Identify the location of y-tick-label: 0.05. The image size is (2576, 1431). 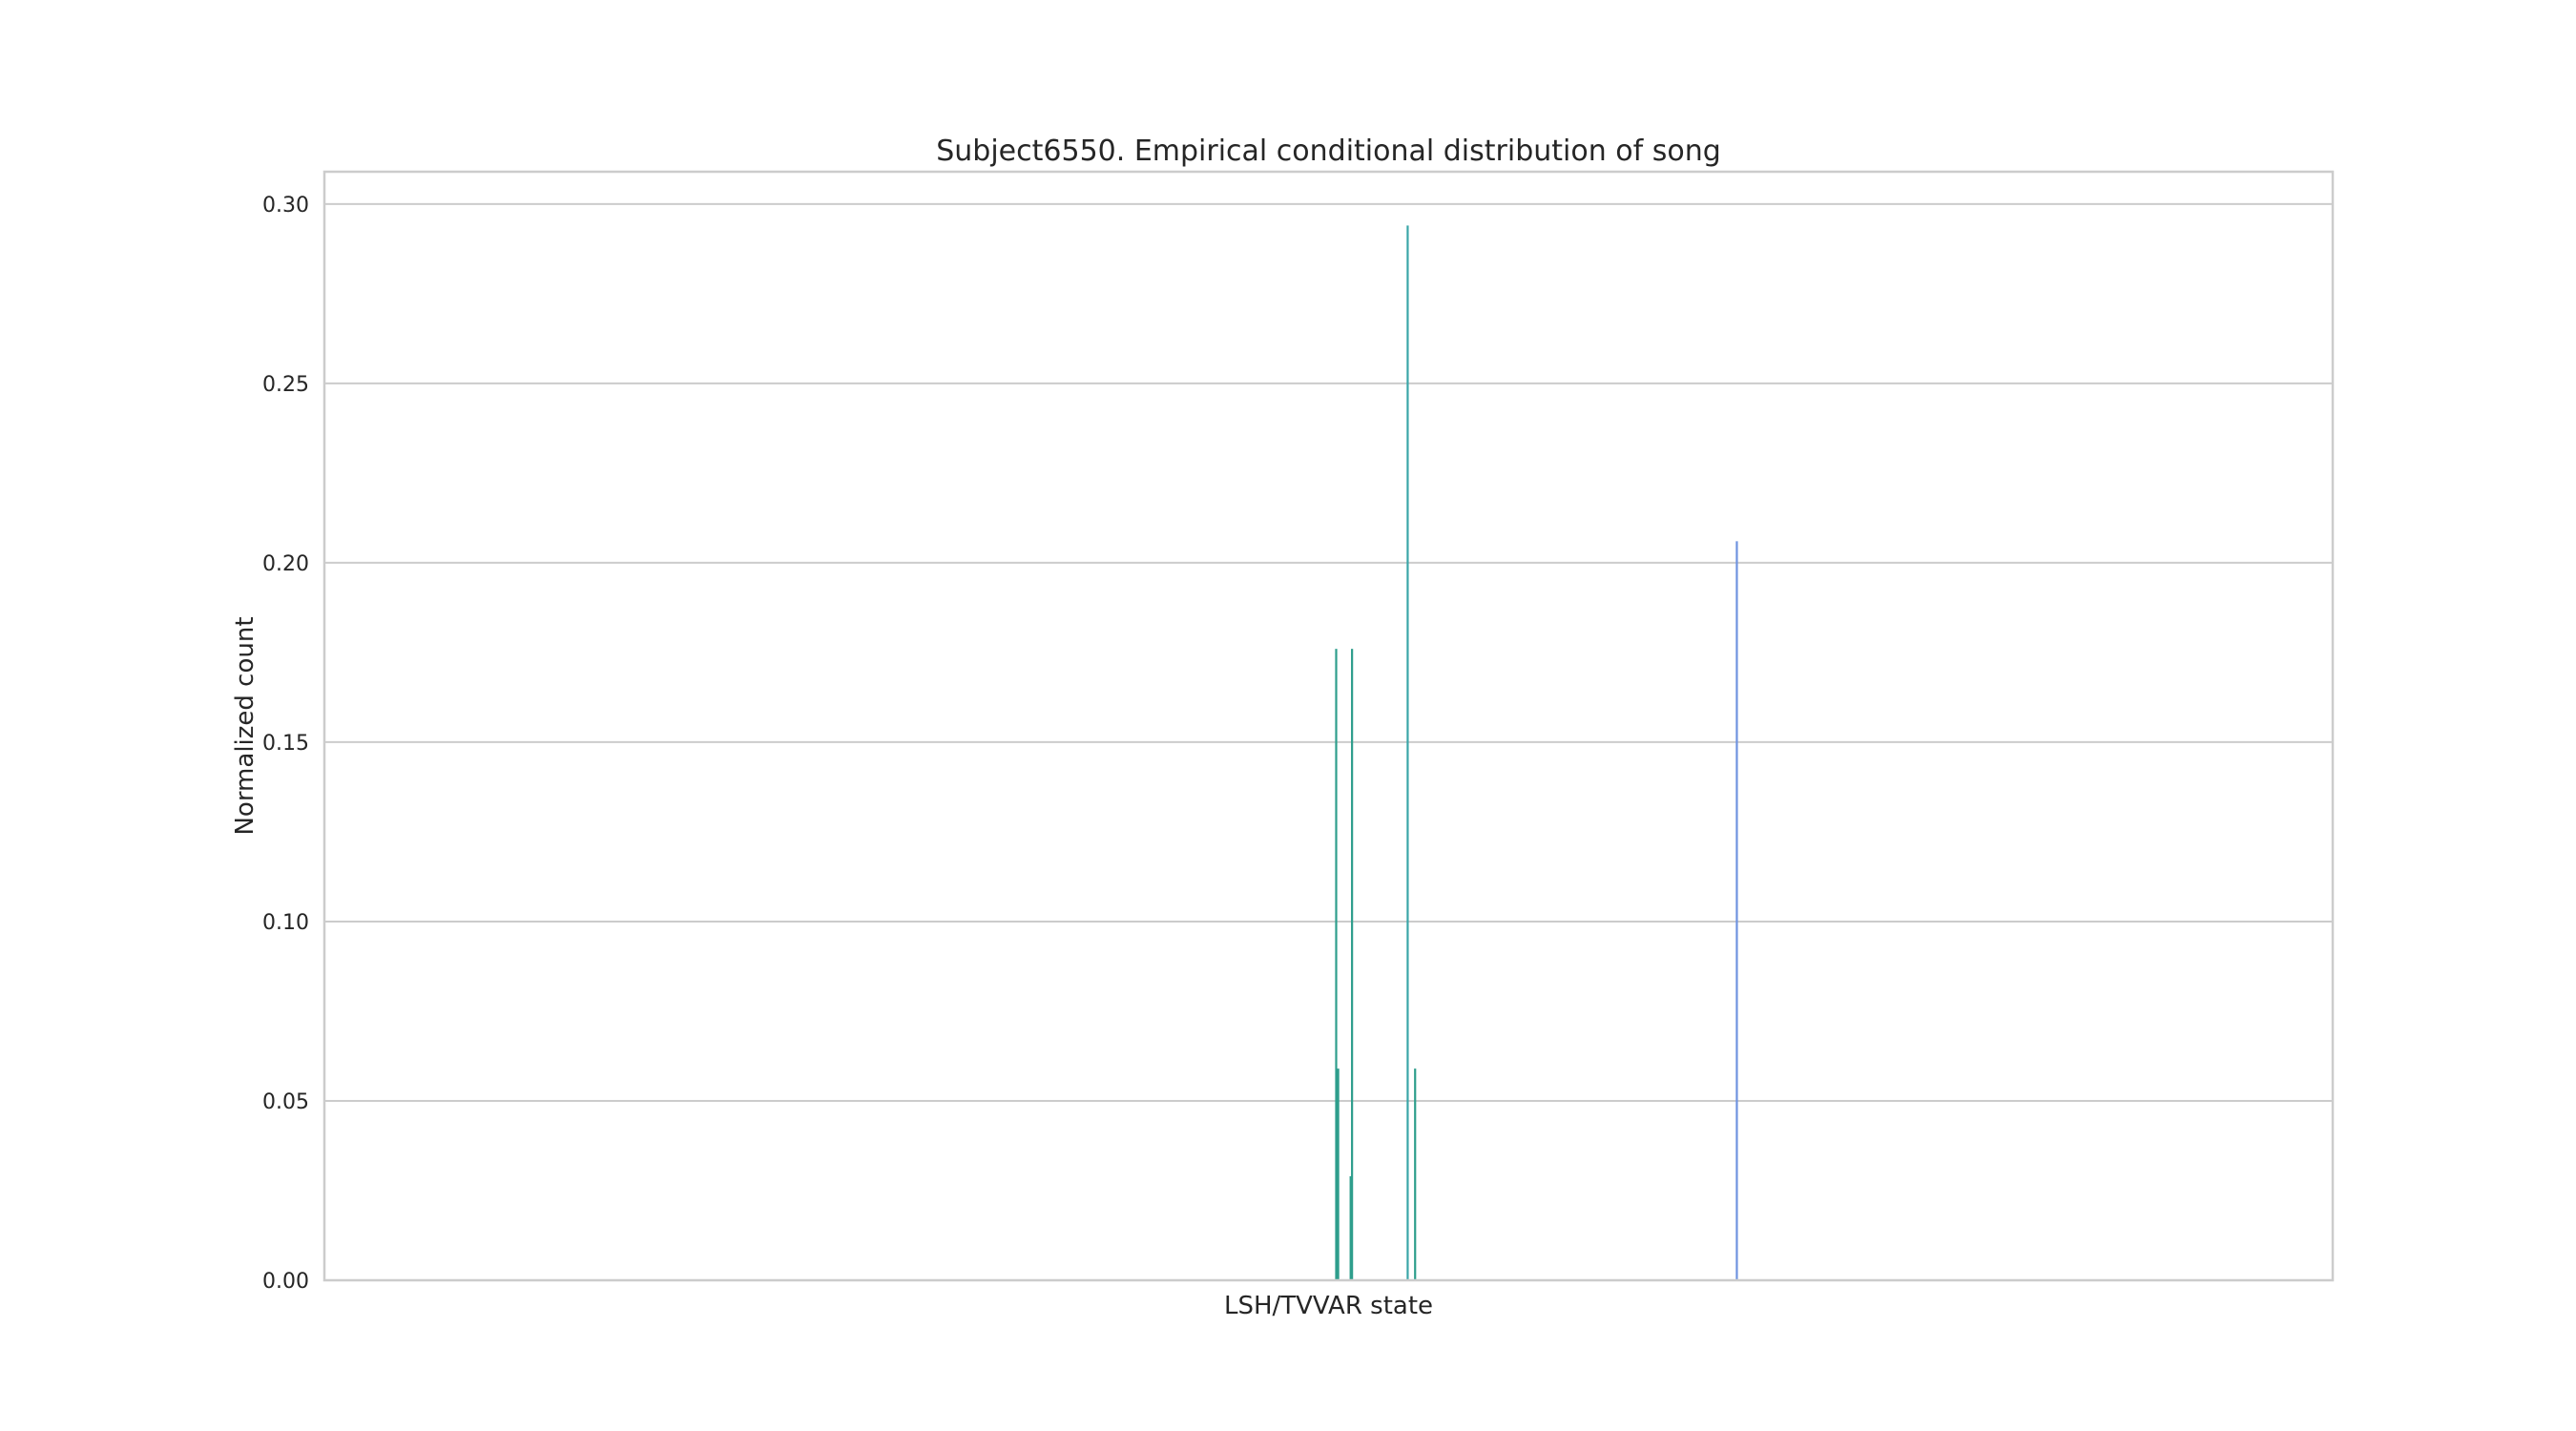
(285, 1102).